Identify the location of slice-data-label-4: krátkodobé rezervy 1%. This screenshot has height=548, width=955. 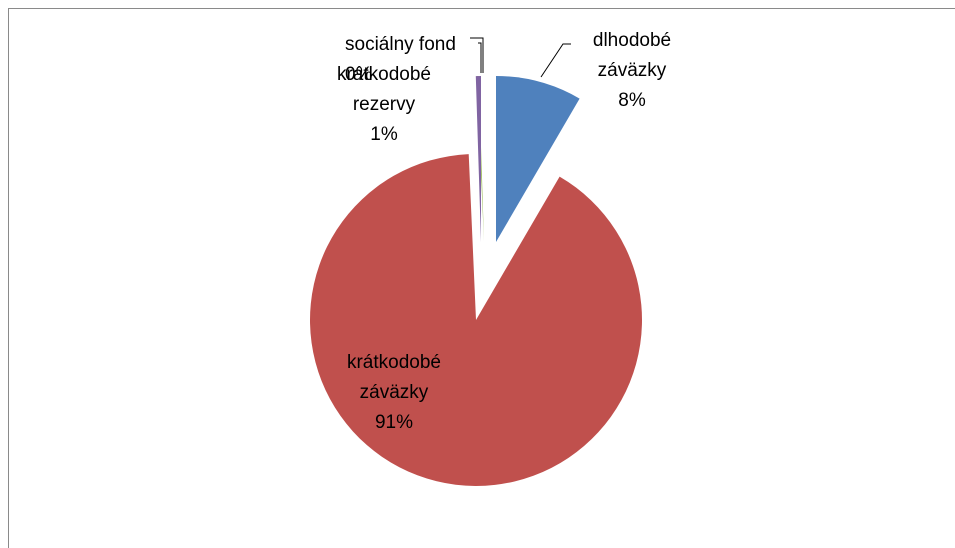
(384, 104).